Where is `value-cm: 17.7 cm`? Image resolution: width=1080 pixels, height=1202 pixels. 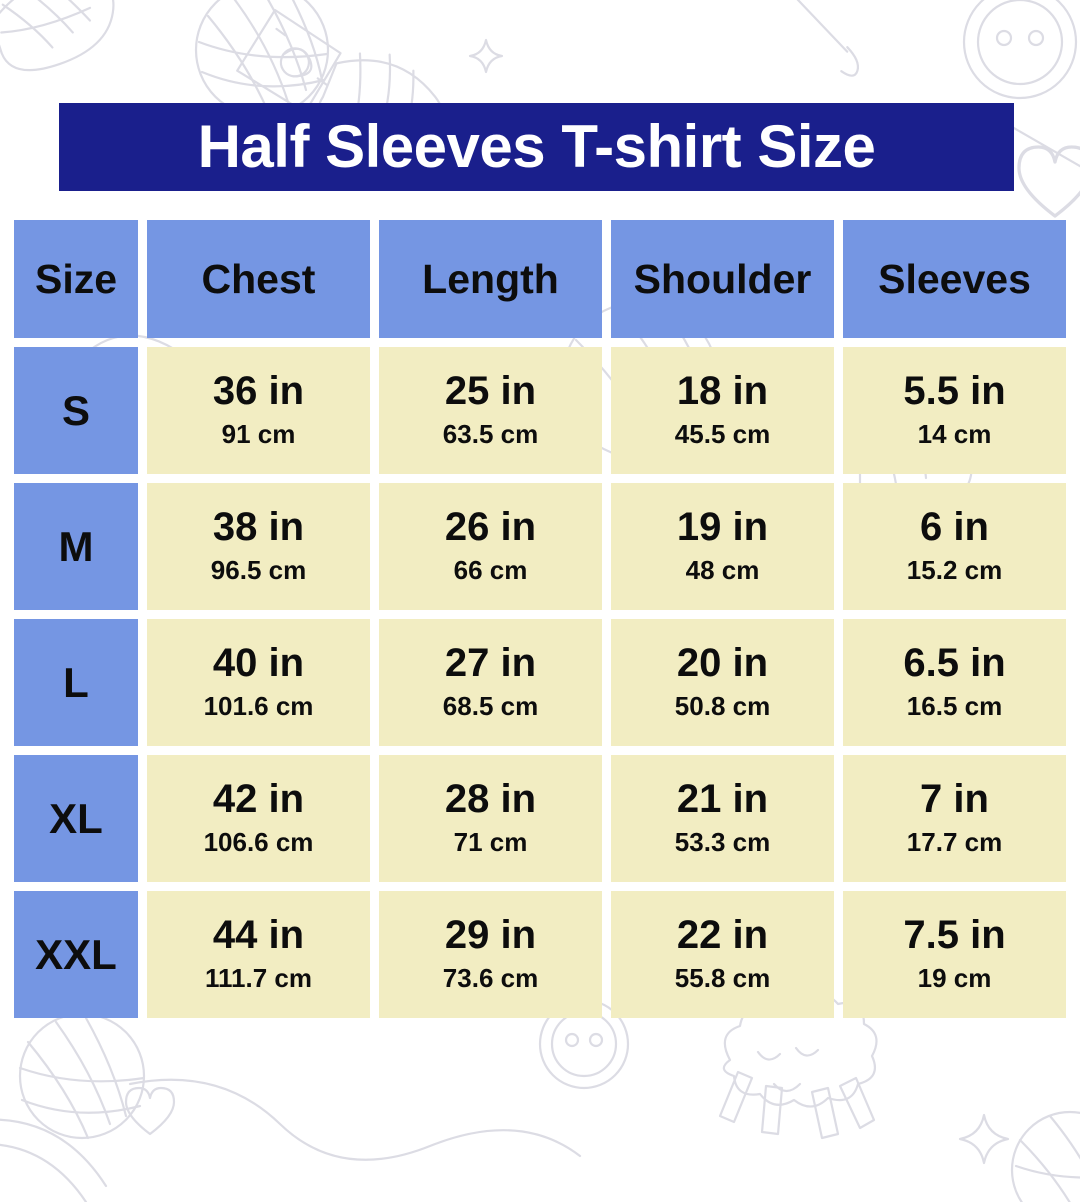 value-cm: 17.7 cm is located at coordinates (954, 842).